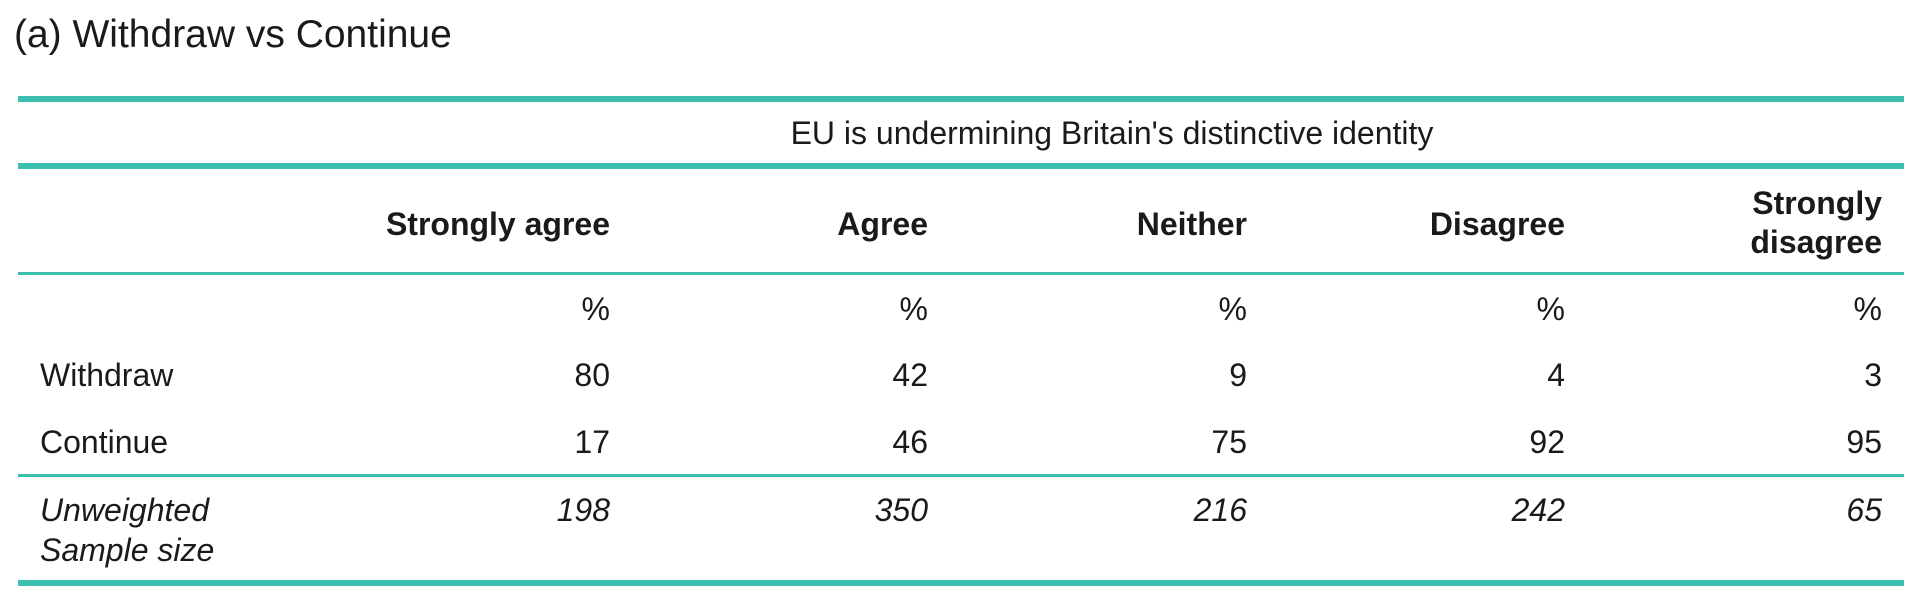  I want to click on table-cell: 75, so click(1229, 442).